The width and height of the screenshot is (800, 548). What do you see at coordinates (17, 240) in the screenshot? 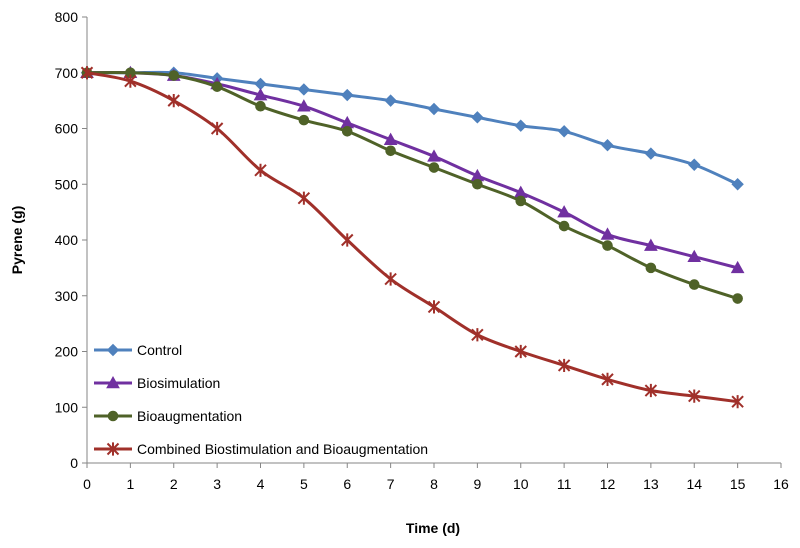
I see `y-axis-title: Pyrene (g)` at bounding box center [17, 240].